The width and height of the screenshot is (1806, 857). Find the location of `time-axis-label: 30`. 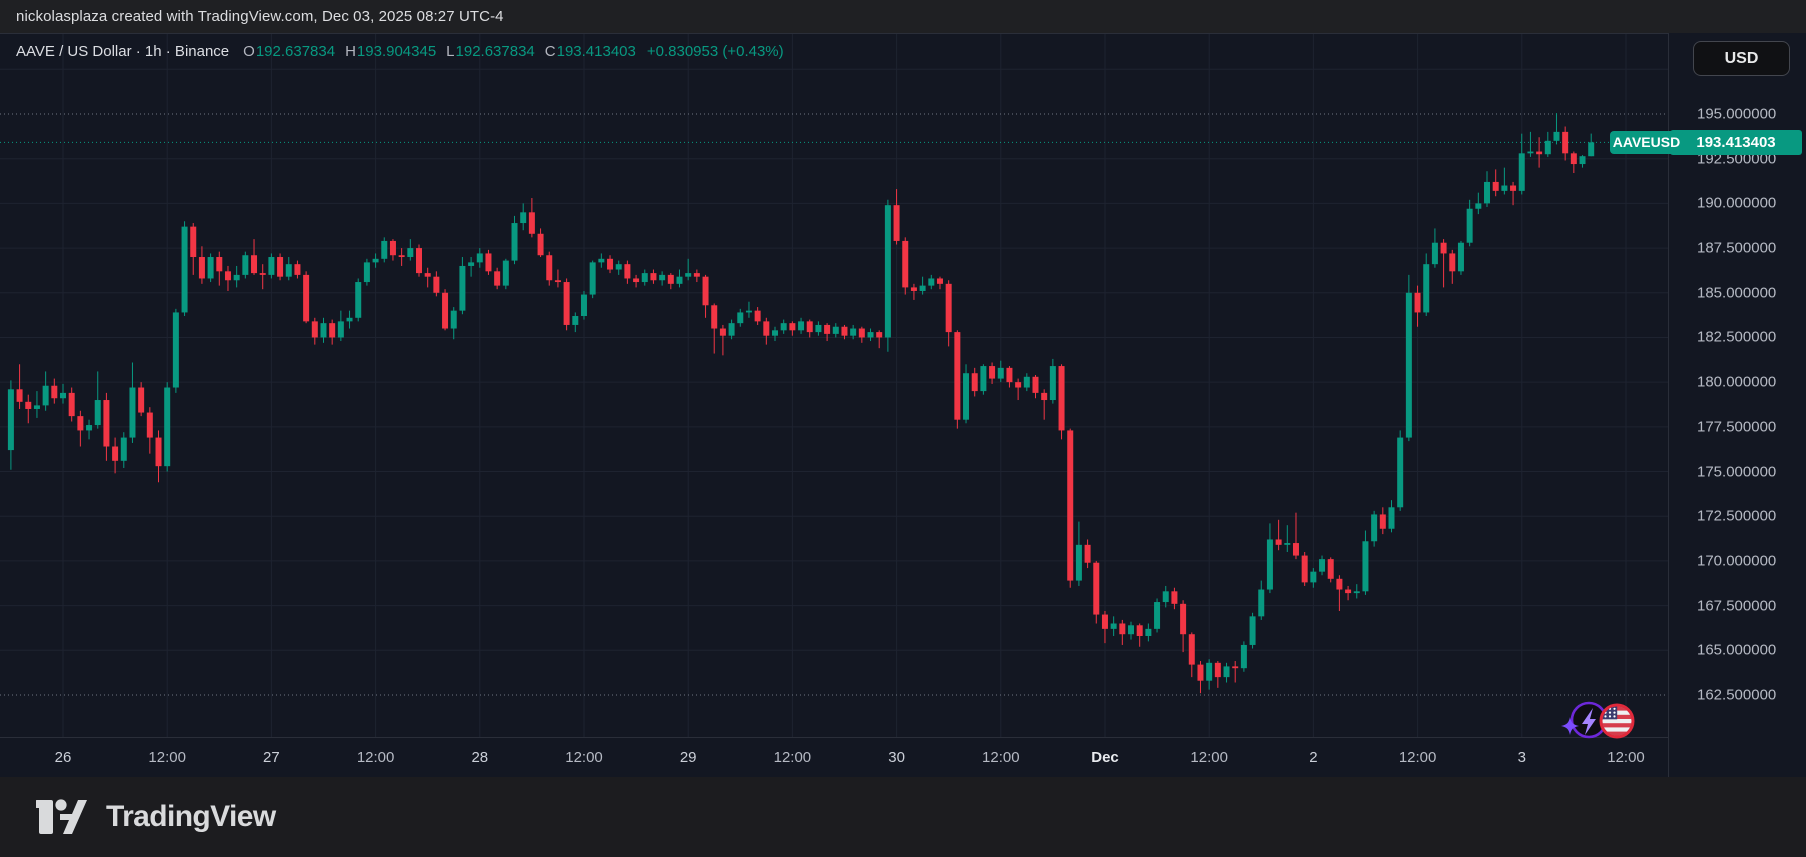

time-axis-label: 30 is located at coordinates (896, 757).